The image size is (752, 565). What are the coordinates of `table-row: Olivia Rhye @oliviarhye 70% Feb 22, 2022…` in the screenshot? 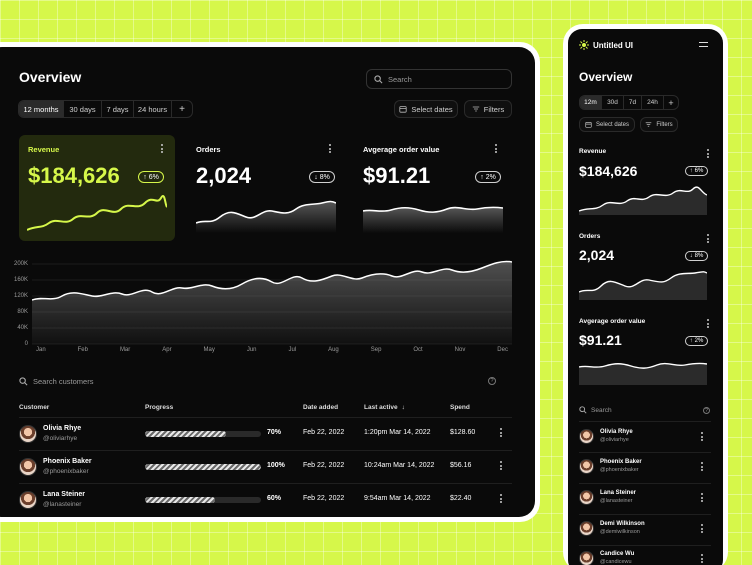 It's located at (265, 437).